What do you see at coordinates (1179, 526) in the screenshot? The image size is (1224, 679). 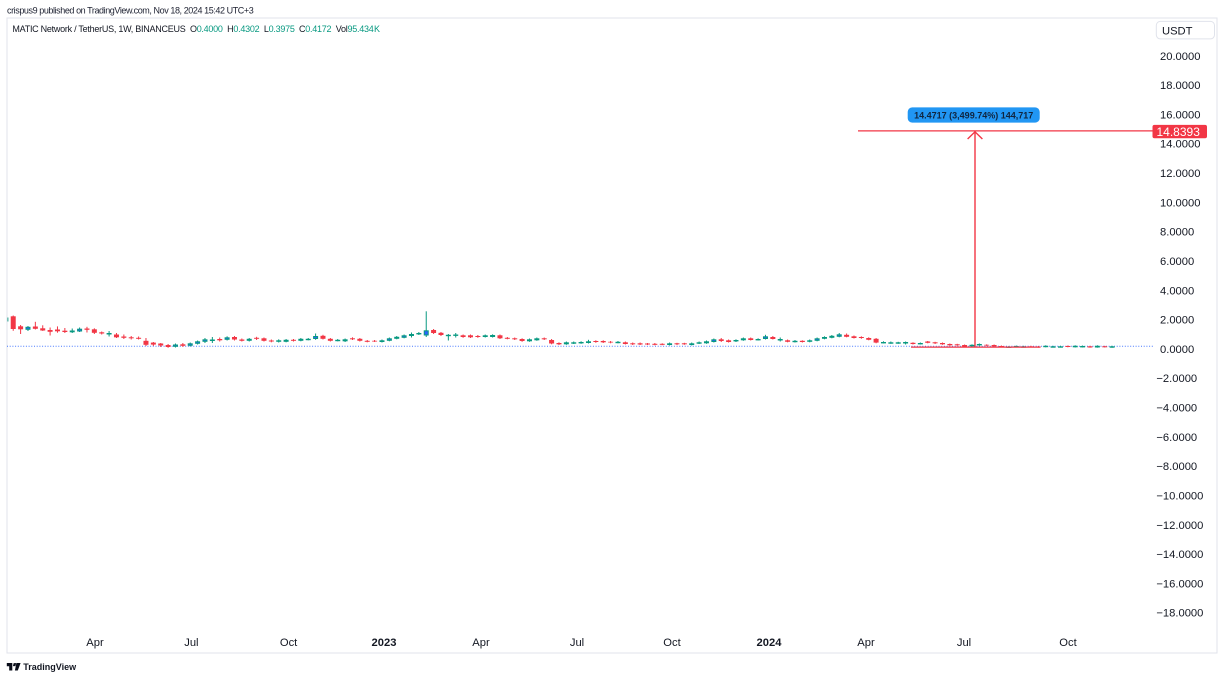 I see `svg-text: −12.0000` at bounding box center [1179, 526].